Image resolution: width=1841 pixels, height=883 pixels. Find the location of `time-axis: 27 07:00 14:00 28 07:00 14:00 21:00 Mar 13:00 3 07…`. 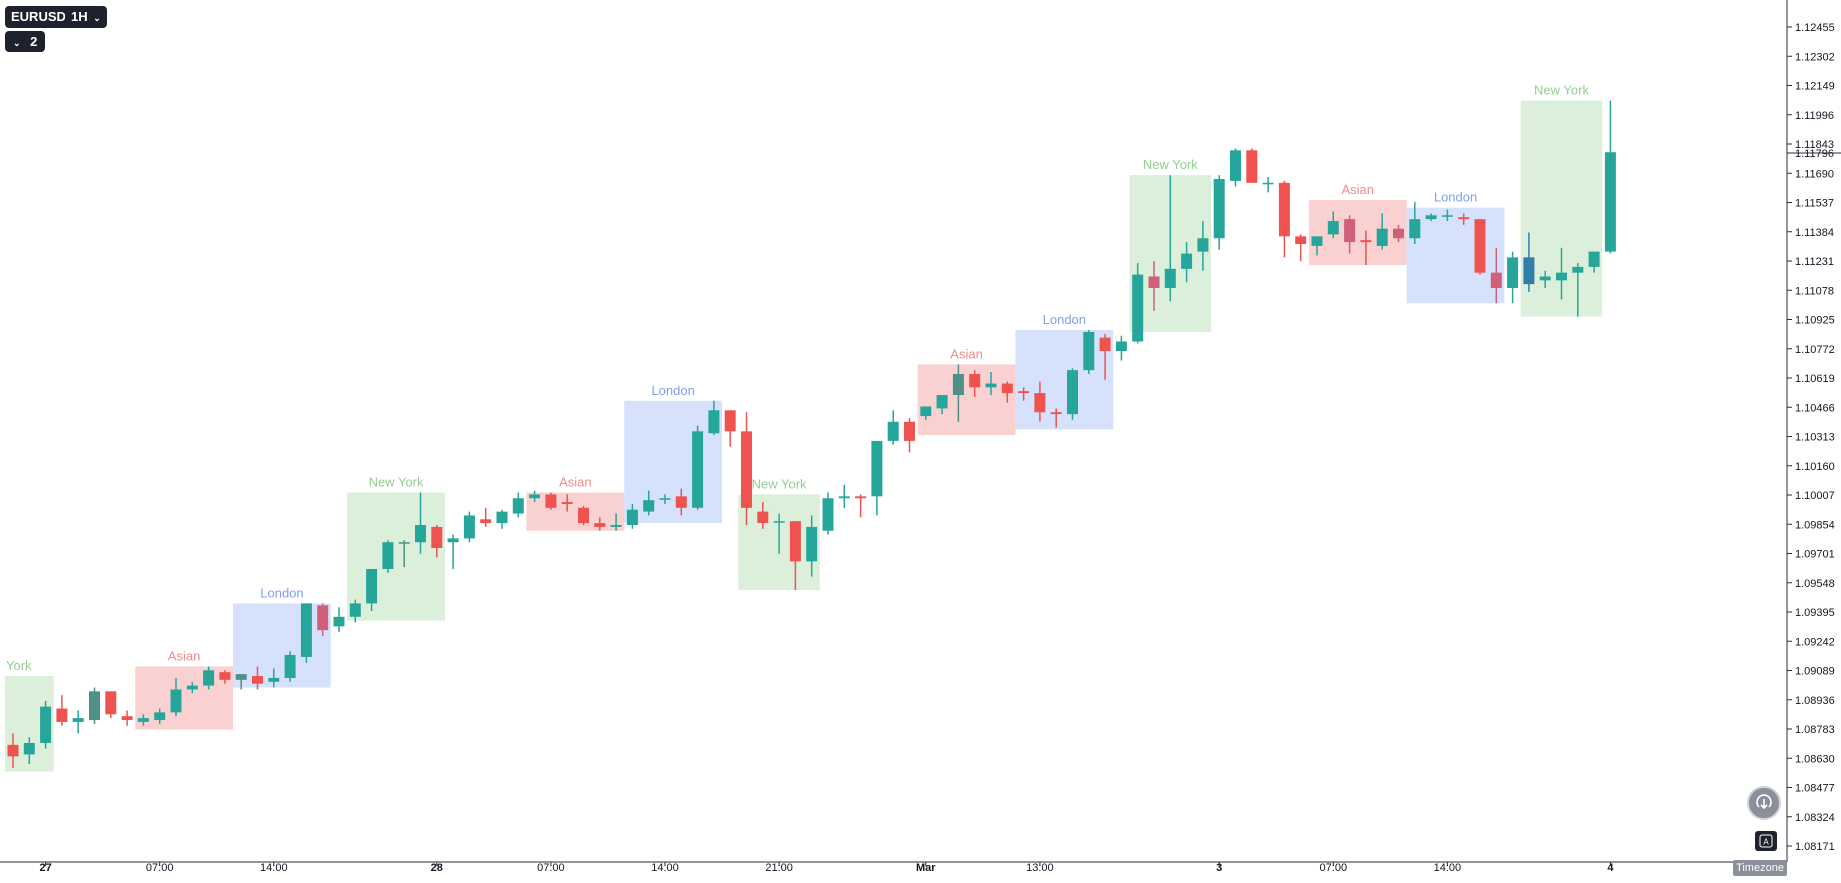

time-axis: 27 07:00 14:00 28 07:00 14:00 21:00 Mar 13:00 3 07… is located at coordinates (826, 868).